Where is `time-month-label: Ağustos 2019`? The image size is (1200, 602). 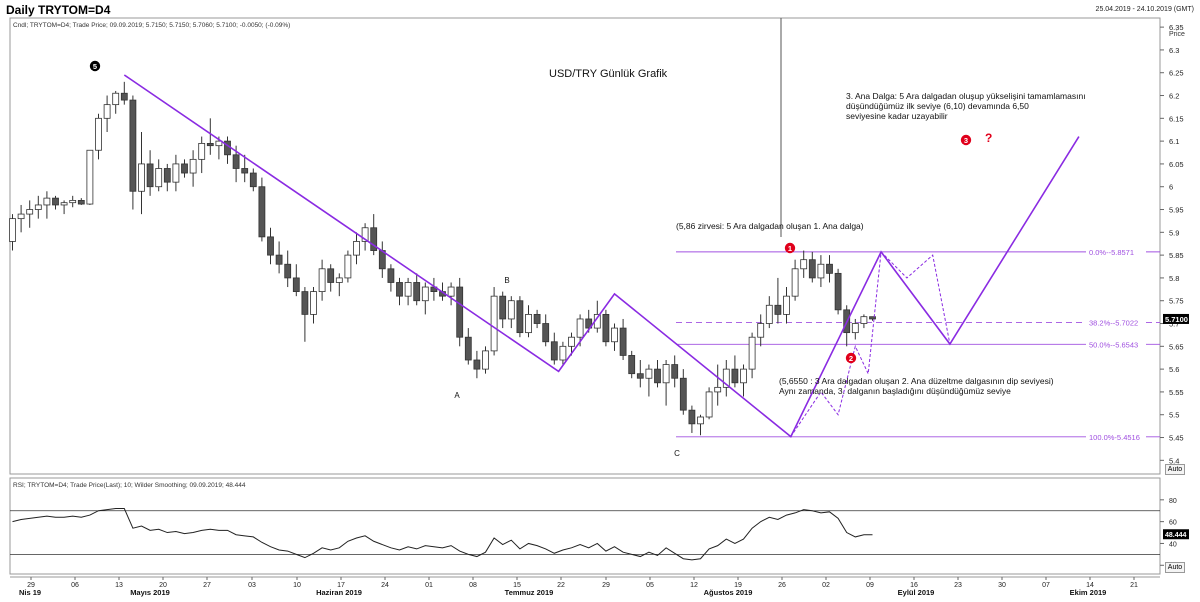
time-month-label: Ağustos 2019 is located at coordinates (728, 592).